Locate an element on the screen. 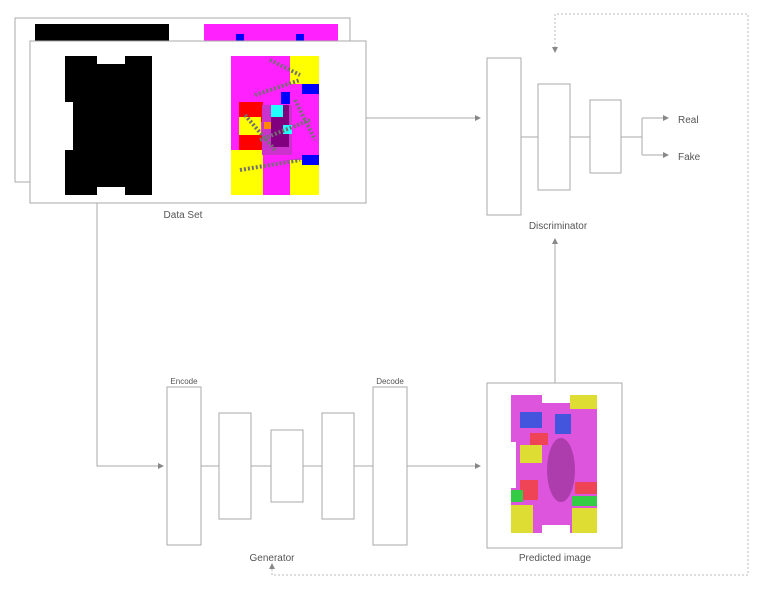 The height and width of the screenshot is (596, 768). discriminator is located at coordinates (577, 136).